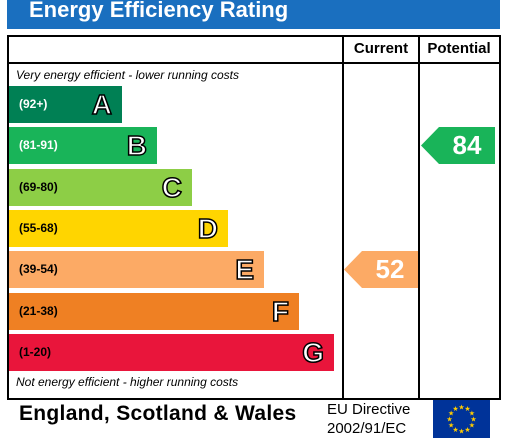  What do you see at coordinates (35, 351) in the screenshot?
I see `band-range-label: (1-20)` at bounding box center [35, 351].